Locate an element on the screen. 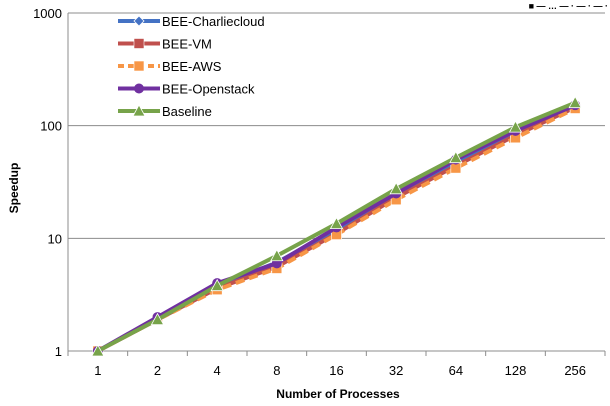  corner-text: ■ — … — · — · — · is located at coordinates (568, 6).